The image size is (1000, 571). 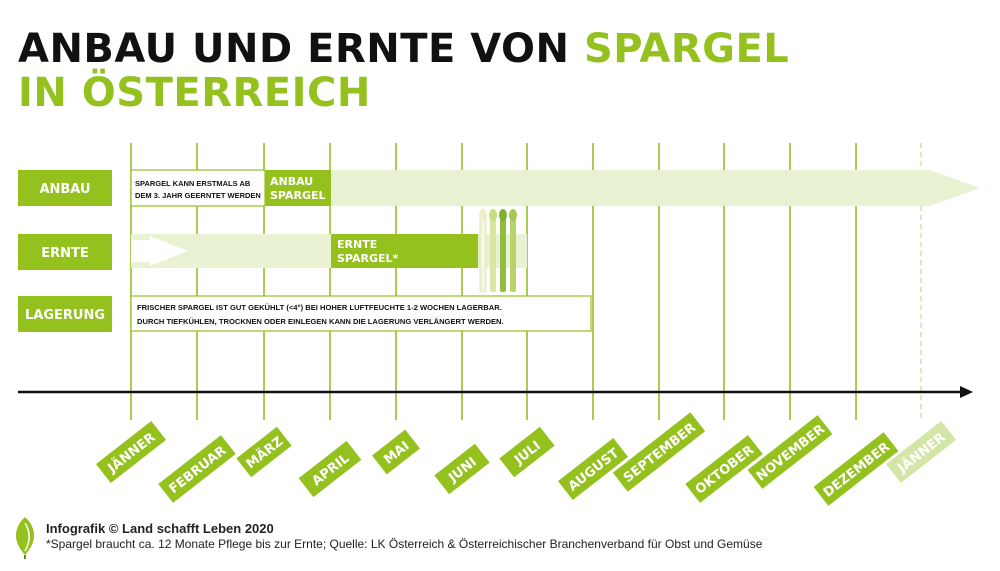 I want to click on month-tag: MÄRZ, so click(x=264, y=452).